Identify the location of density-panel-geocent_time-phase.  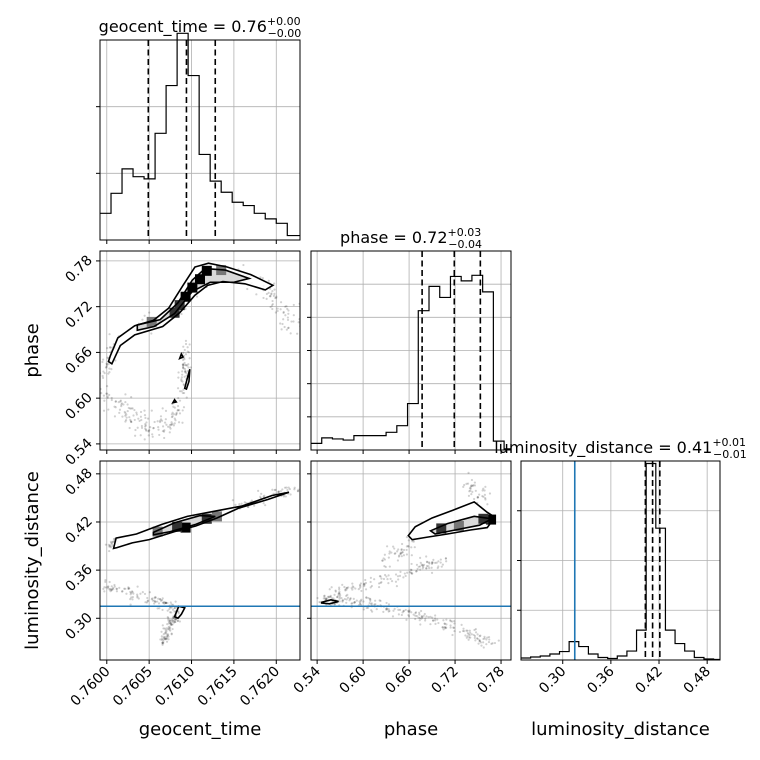
(198, 352).